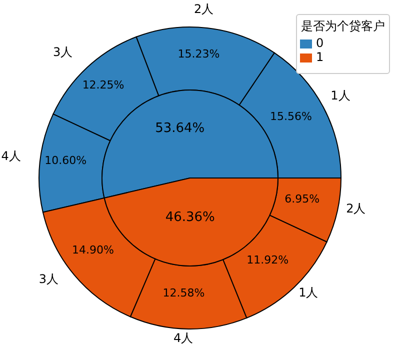 This screenshot has width=403, height=347. What do you see at coordinates (93, 250) in the screenshot?
I see `data-label: 14.90%` at bounding box center [93, 250].